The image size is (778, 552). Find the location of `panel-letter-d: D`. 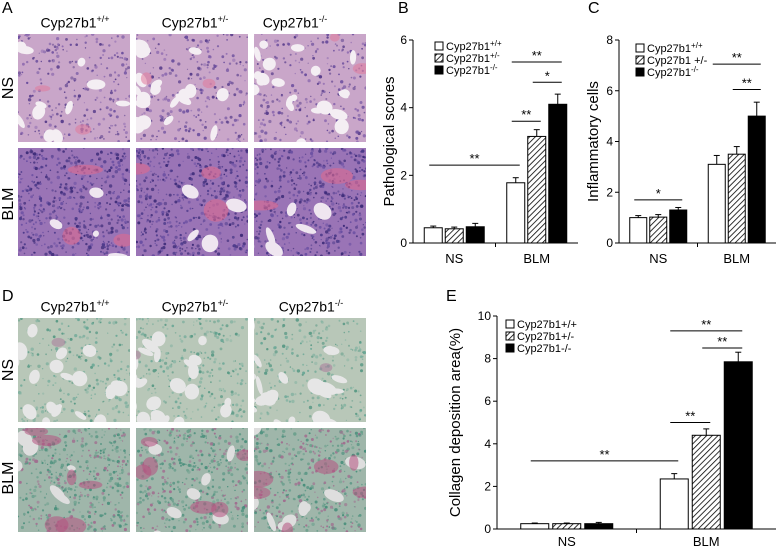

panel-letter-d: D is located at coordinates (8, 296).